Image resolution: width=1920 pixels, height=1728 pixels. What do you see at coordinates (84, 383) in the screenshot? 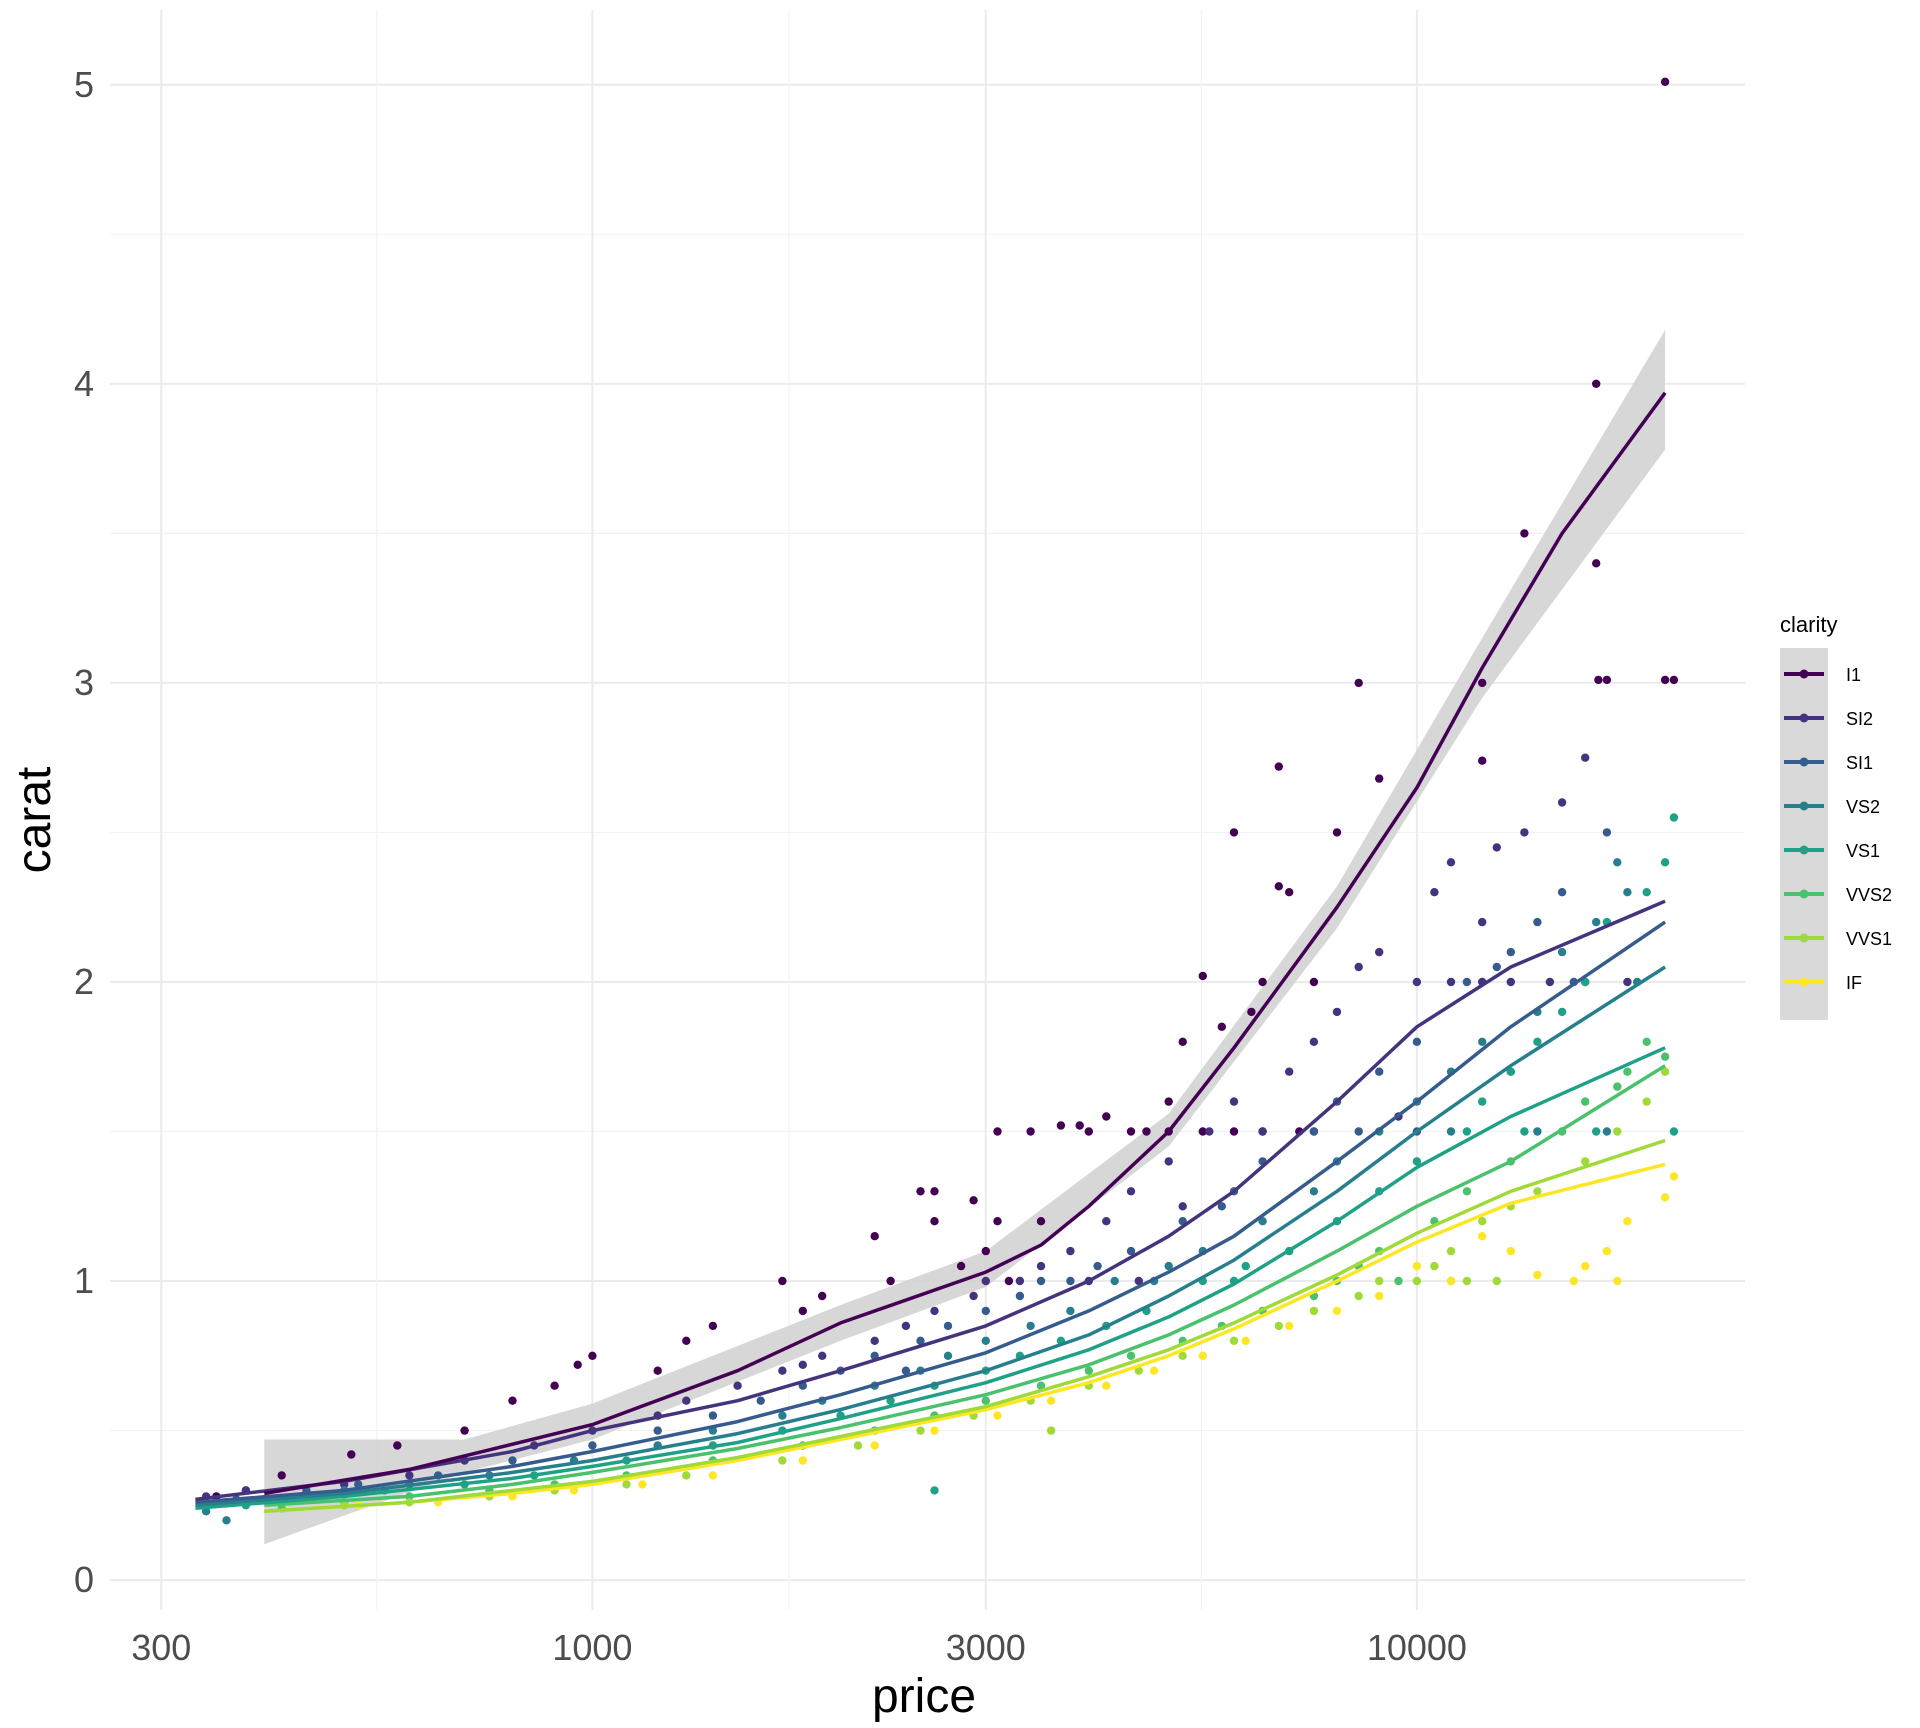
I see `y-tick-label: 4` at bounding box center [84, 383].